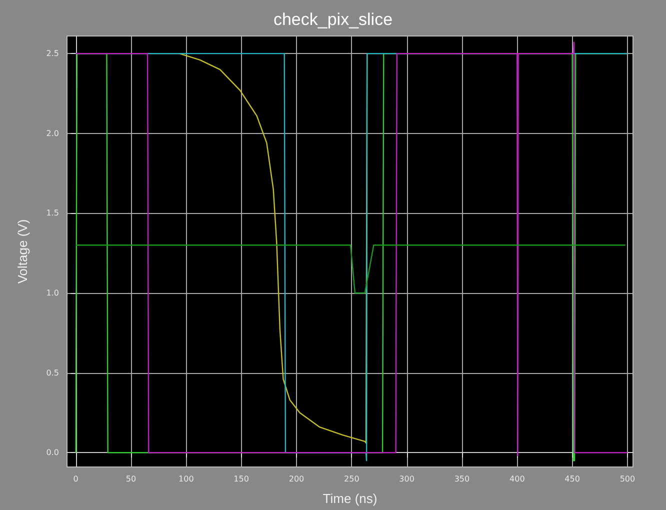  I want to click on x-tick-label: 100, so click(186, 479).